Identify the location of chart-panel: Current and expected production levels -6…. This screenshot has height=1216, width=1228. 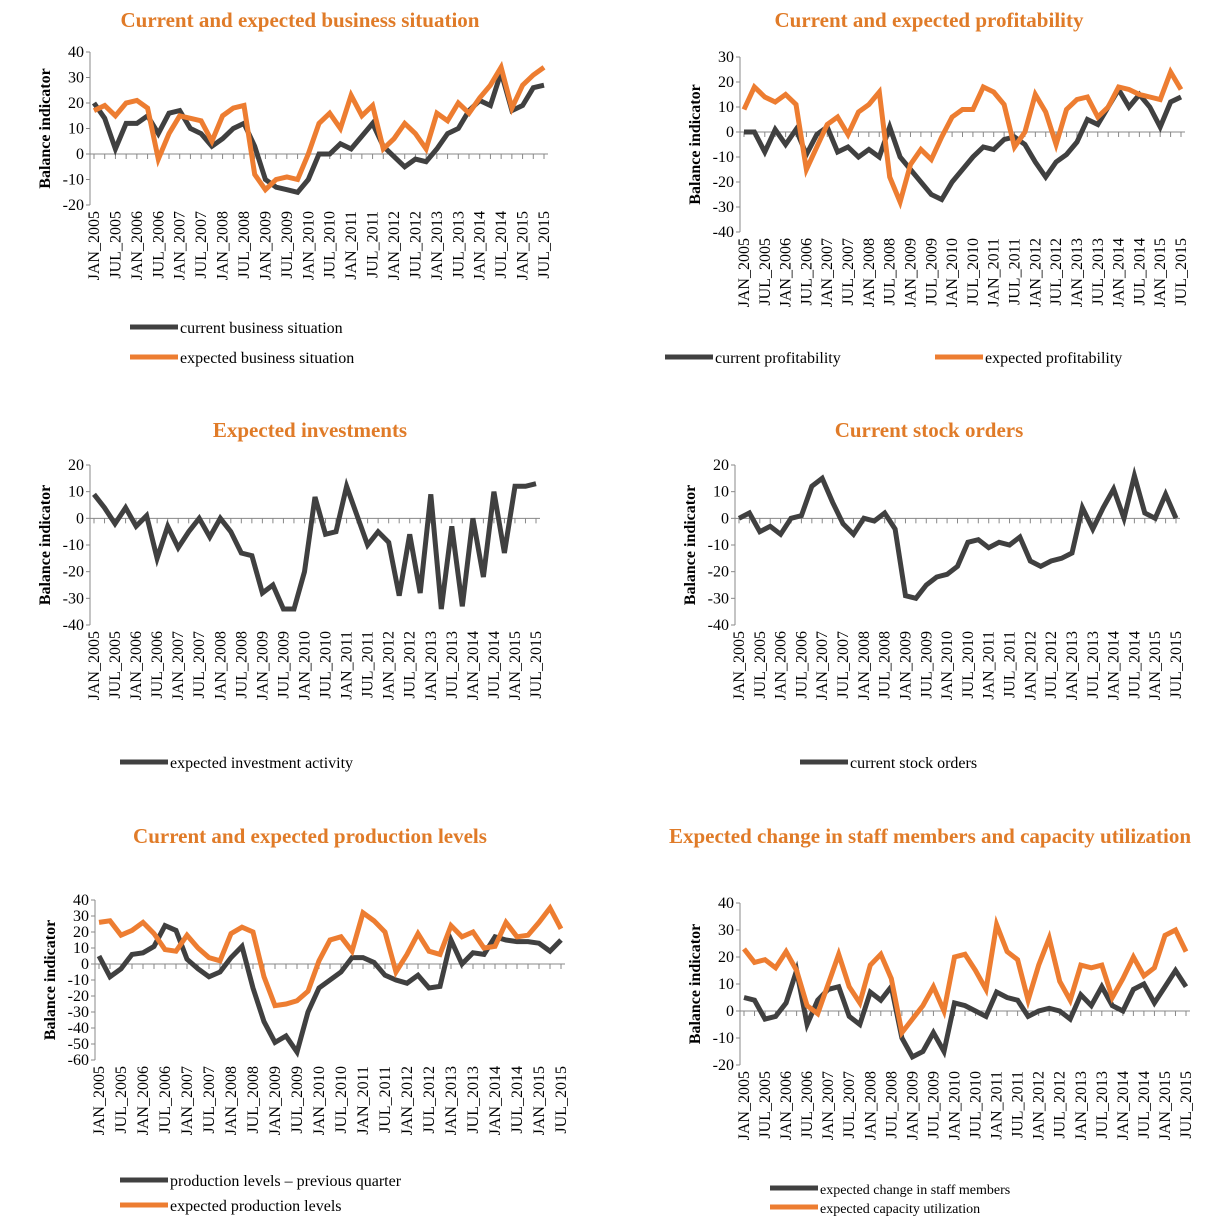
(306, 1019).